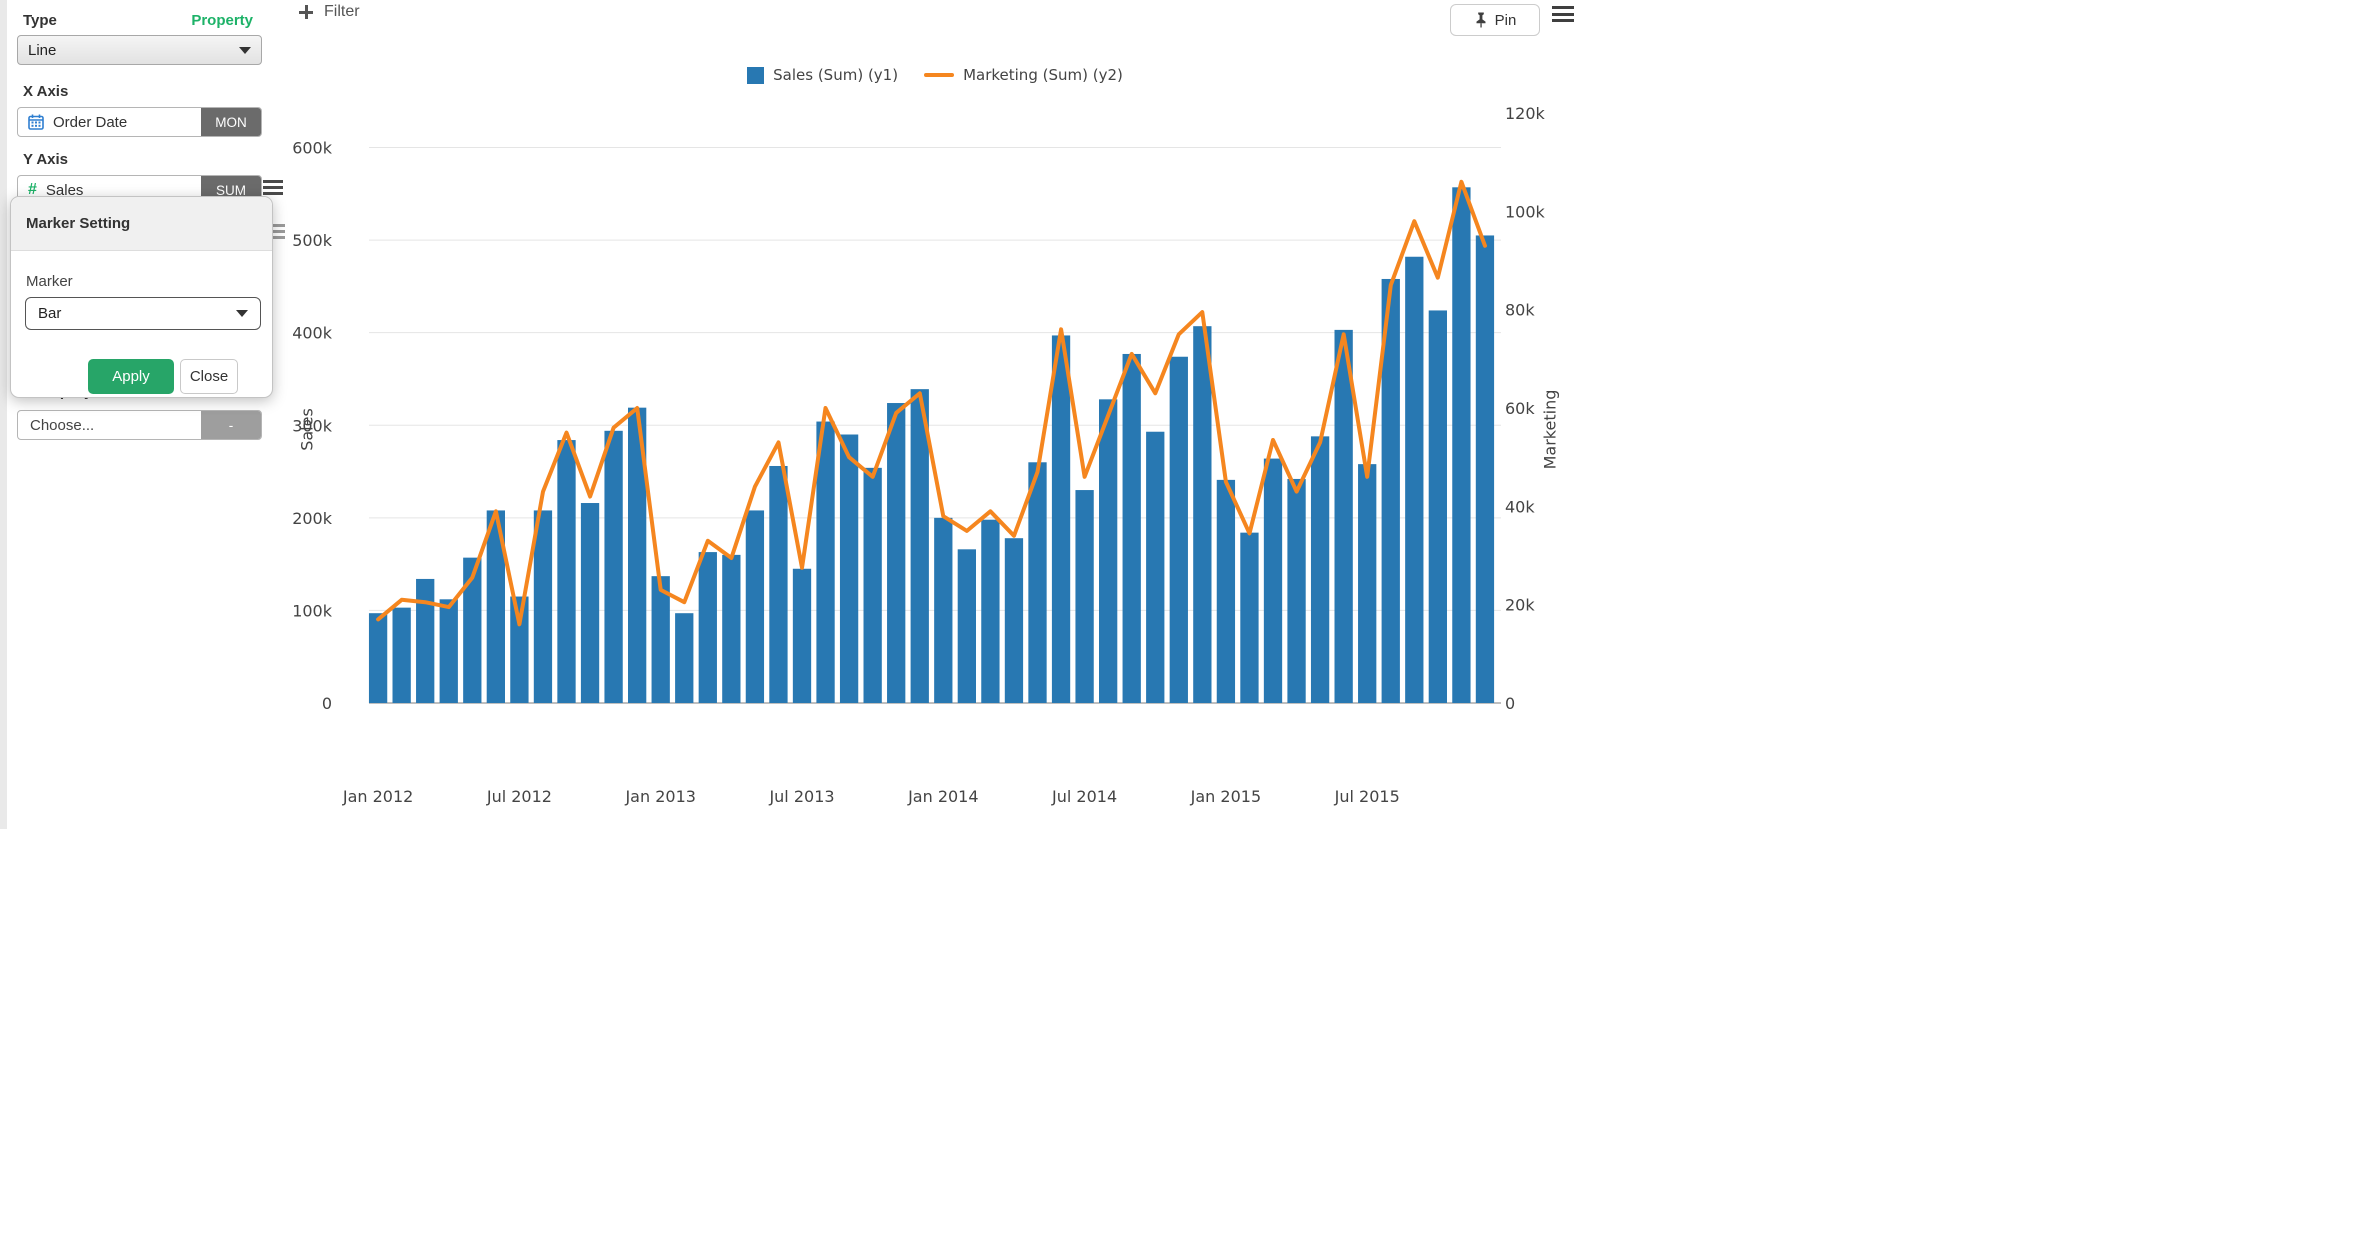 Image resolution: width=2360 pixels, height=1248 pixels. What do you see at coordinates (50, 313) in the screenshot?
I see `marker-type-value: Bar` at bounding box center [50, 313].